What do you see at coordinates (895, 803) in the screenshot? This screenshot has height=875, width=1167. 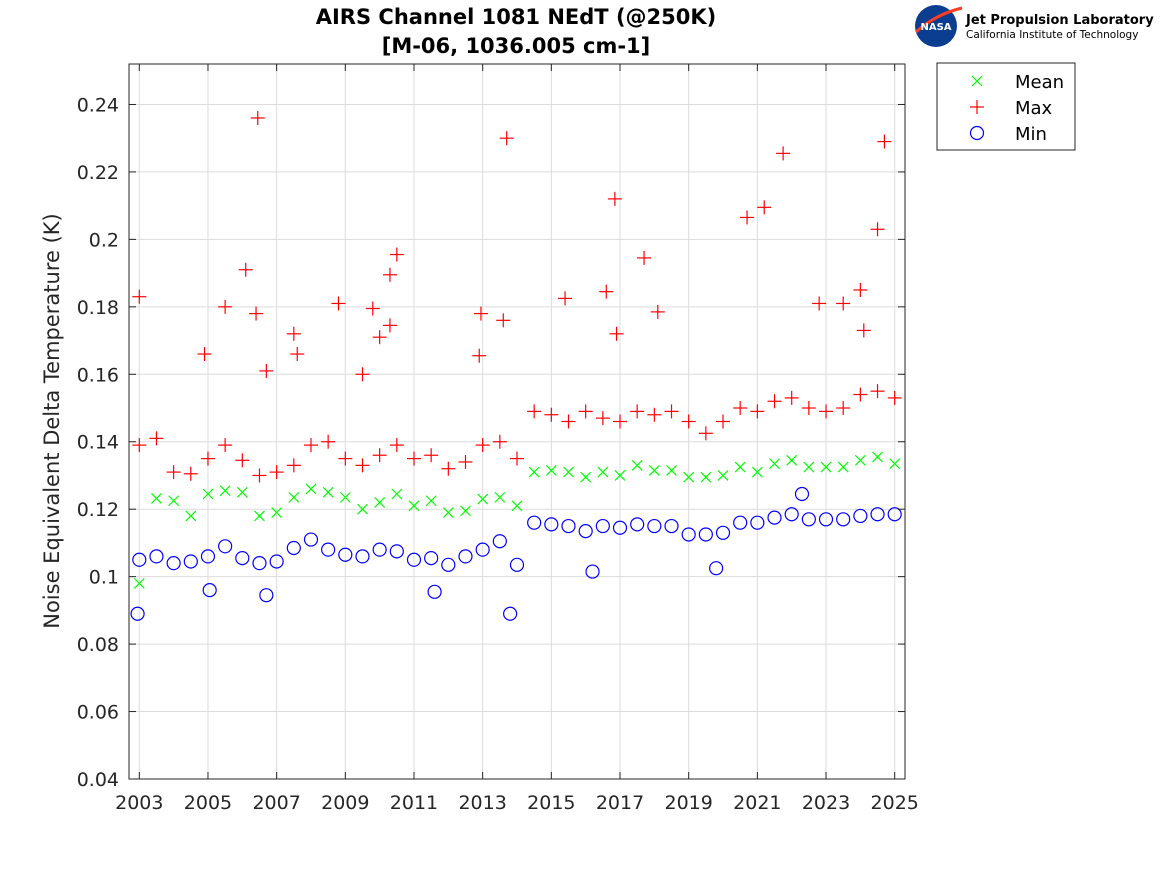 I see `x-tick-label: 2025` at bounding box center [895, 803].